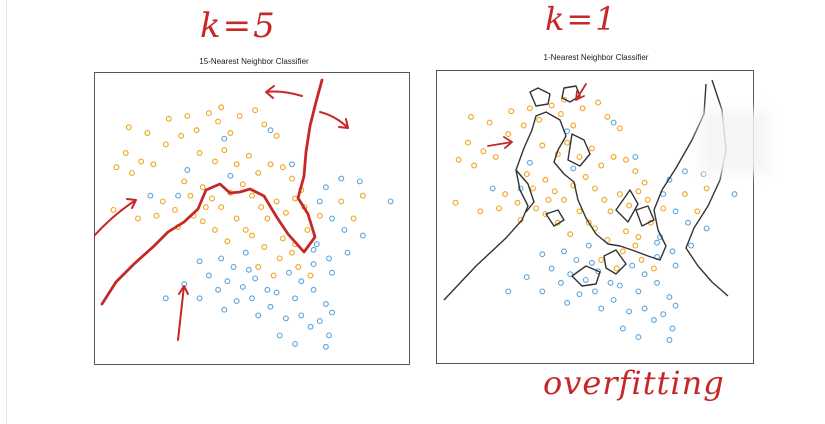 This screenshot has width=825, height=424. I want to click on cut-off-text, so click(320, 419).